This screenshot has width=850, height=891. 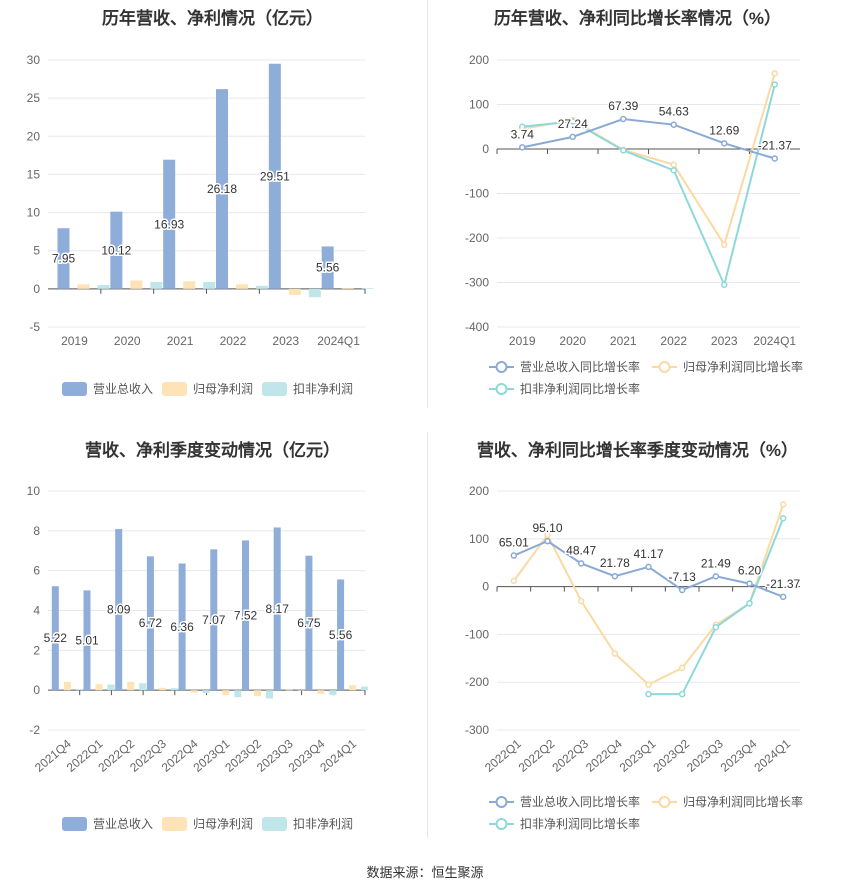 I want to click on y-tick-label: 15, so click(x=34, y=174).